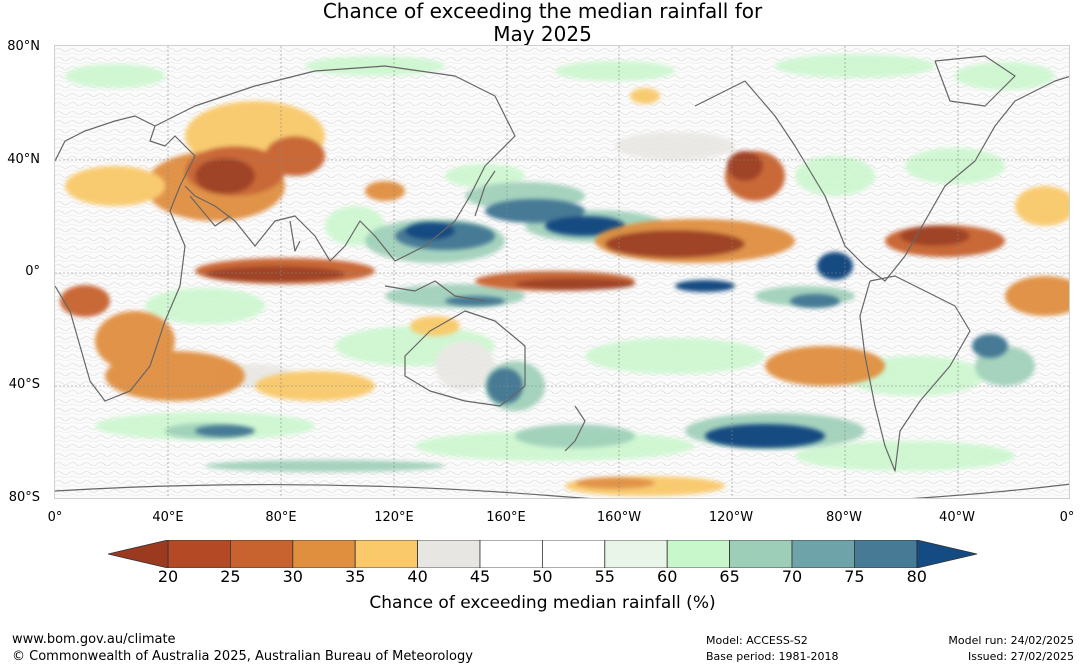 This screenshot has width=1085, height=667. What do you see at coordinates (230, 576) in the screenshot?
I see `colorbar-tick-label: 25` at bounding box center [230, 576].